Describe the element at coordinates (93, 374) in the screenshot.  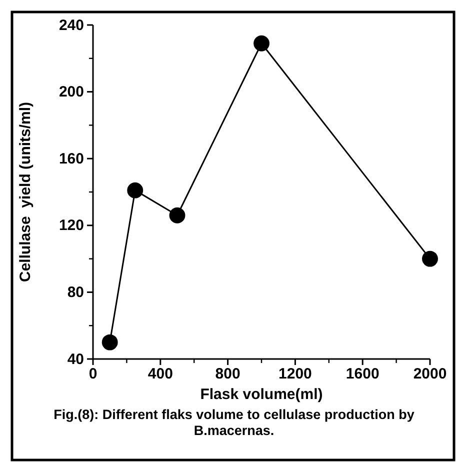
I see `x-tick-label: 0` at that location.